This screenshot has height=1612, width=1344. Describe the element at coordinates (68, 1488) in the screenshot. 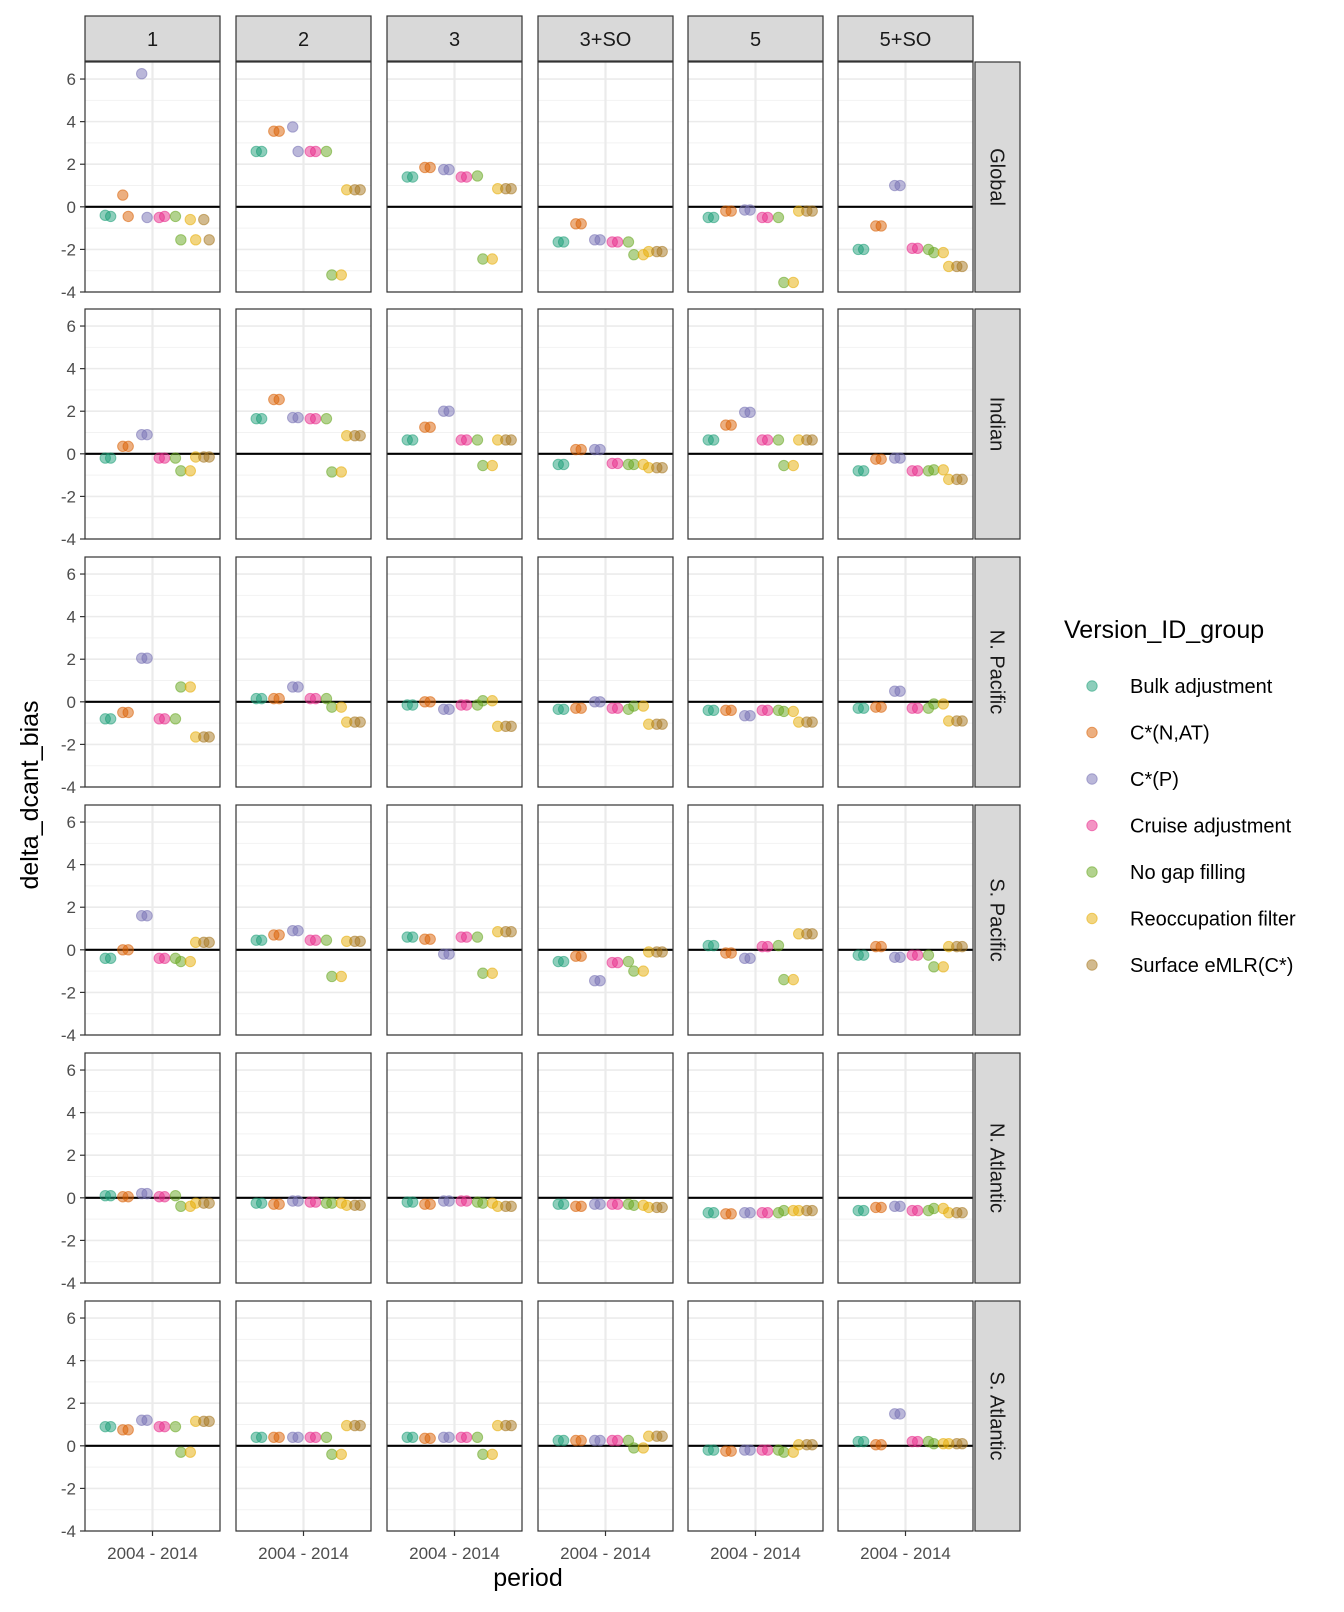

I see `y-tick-label: -2` at that location.